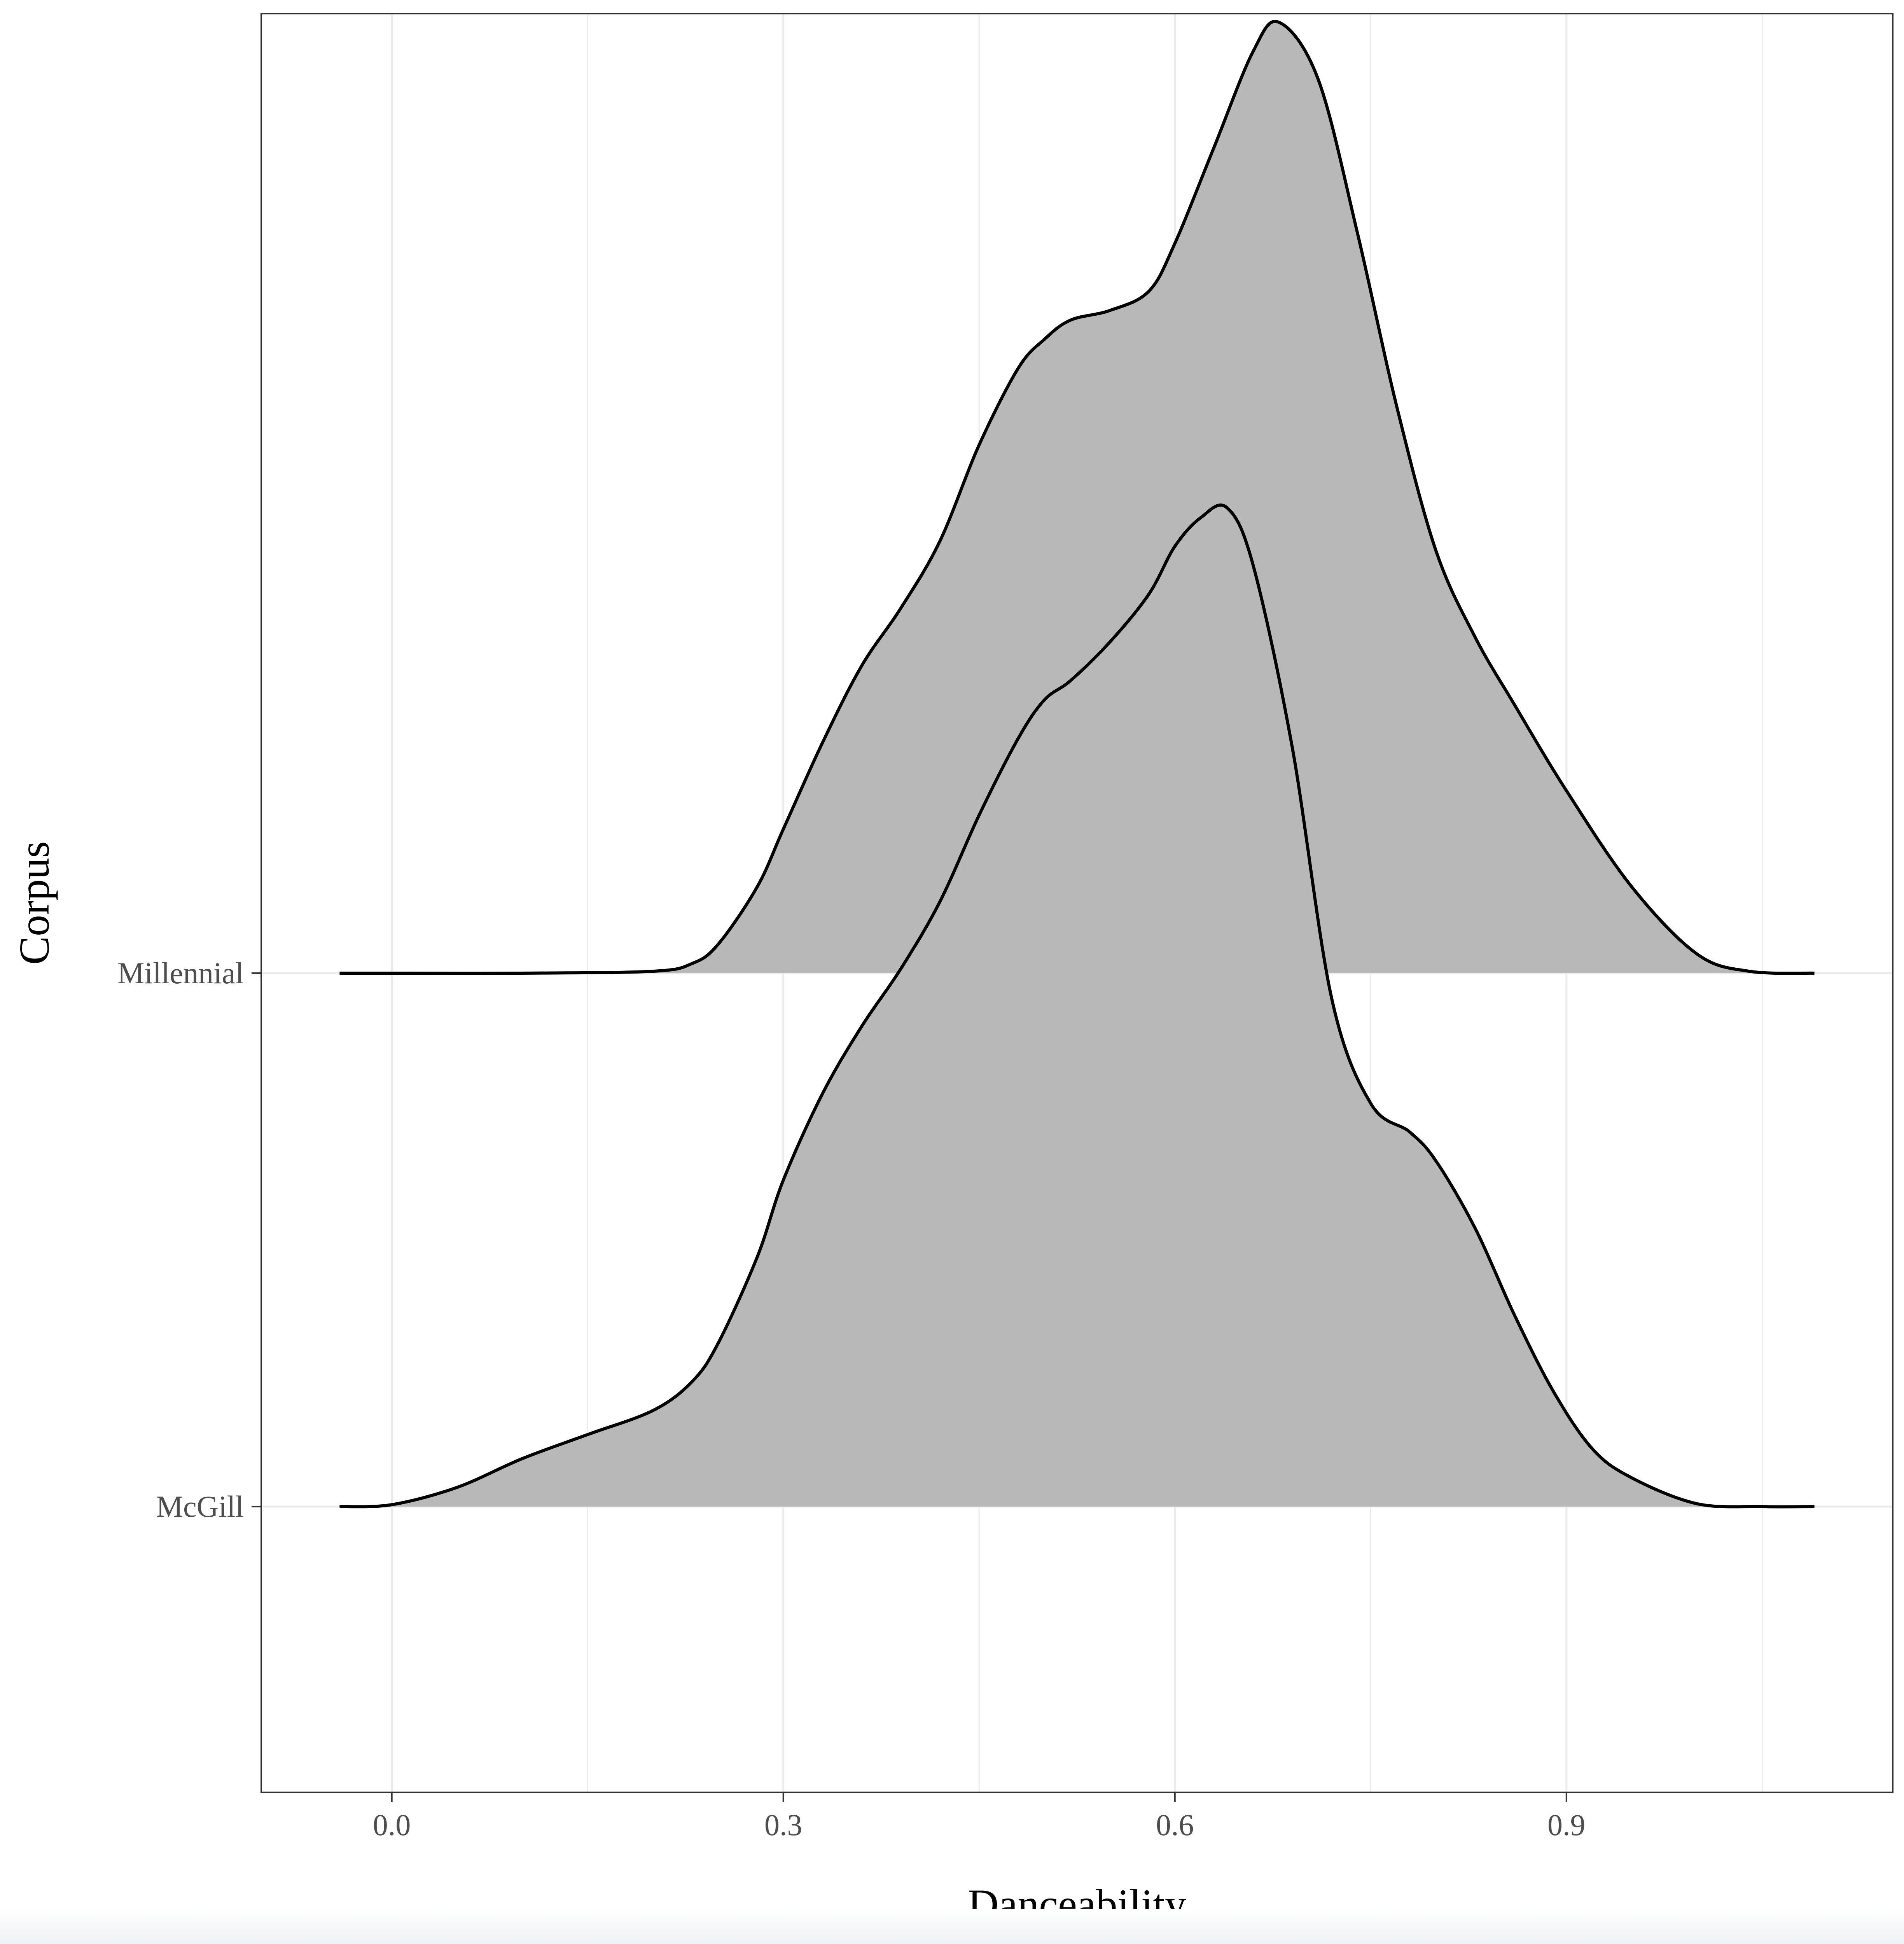  Describe the element at coordinates (180, 973) in the screenshot. I see `y-tick-label: Millennial` at that location.